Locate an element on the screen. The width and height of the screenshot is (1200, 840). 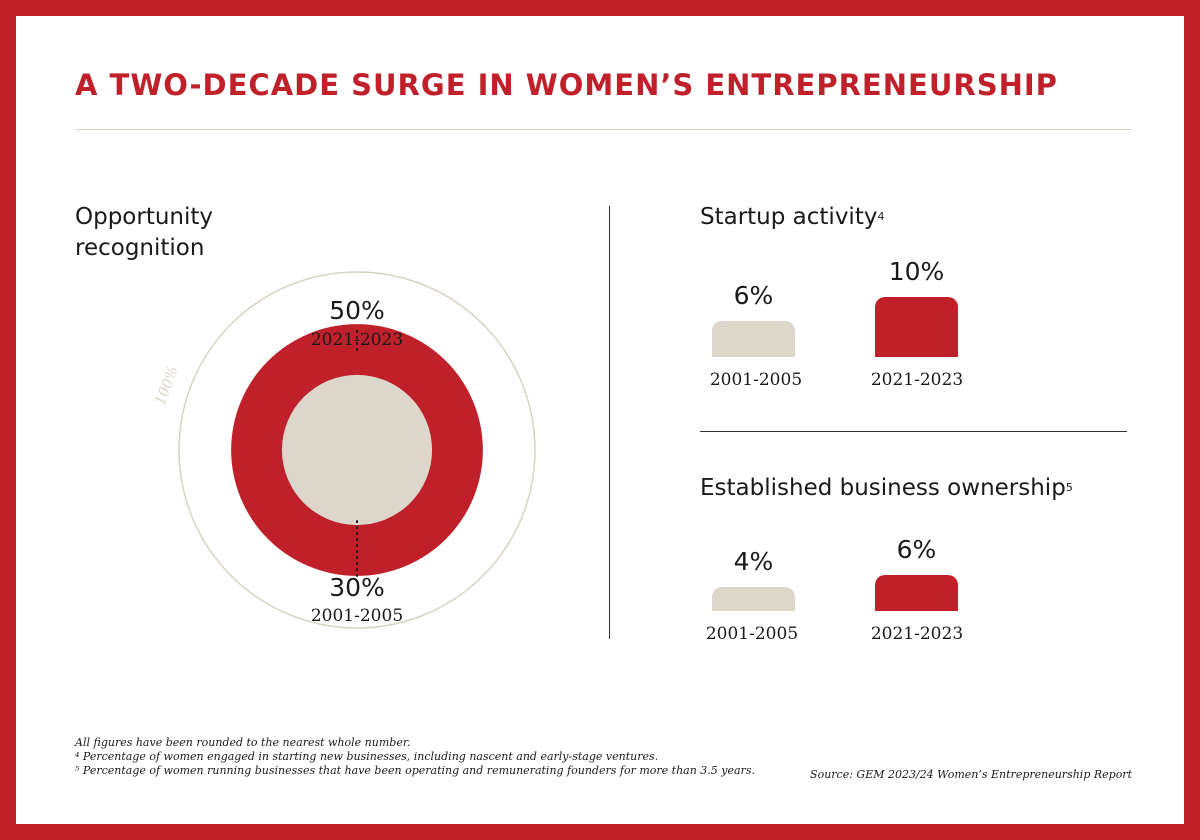
established-heading-text: Established business ownership is located at coordinates (883, 488).